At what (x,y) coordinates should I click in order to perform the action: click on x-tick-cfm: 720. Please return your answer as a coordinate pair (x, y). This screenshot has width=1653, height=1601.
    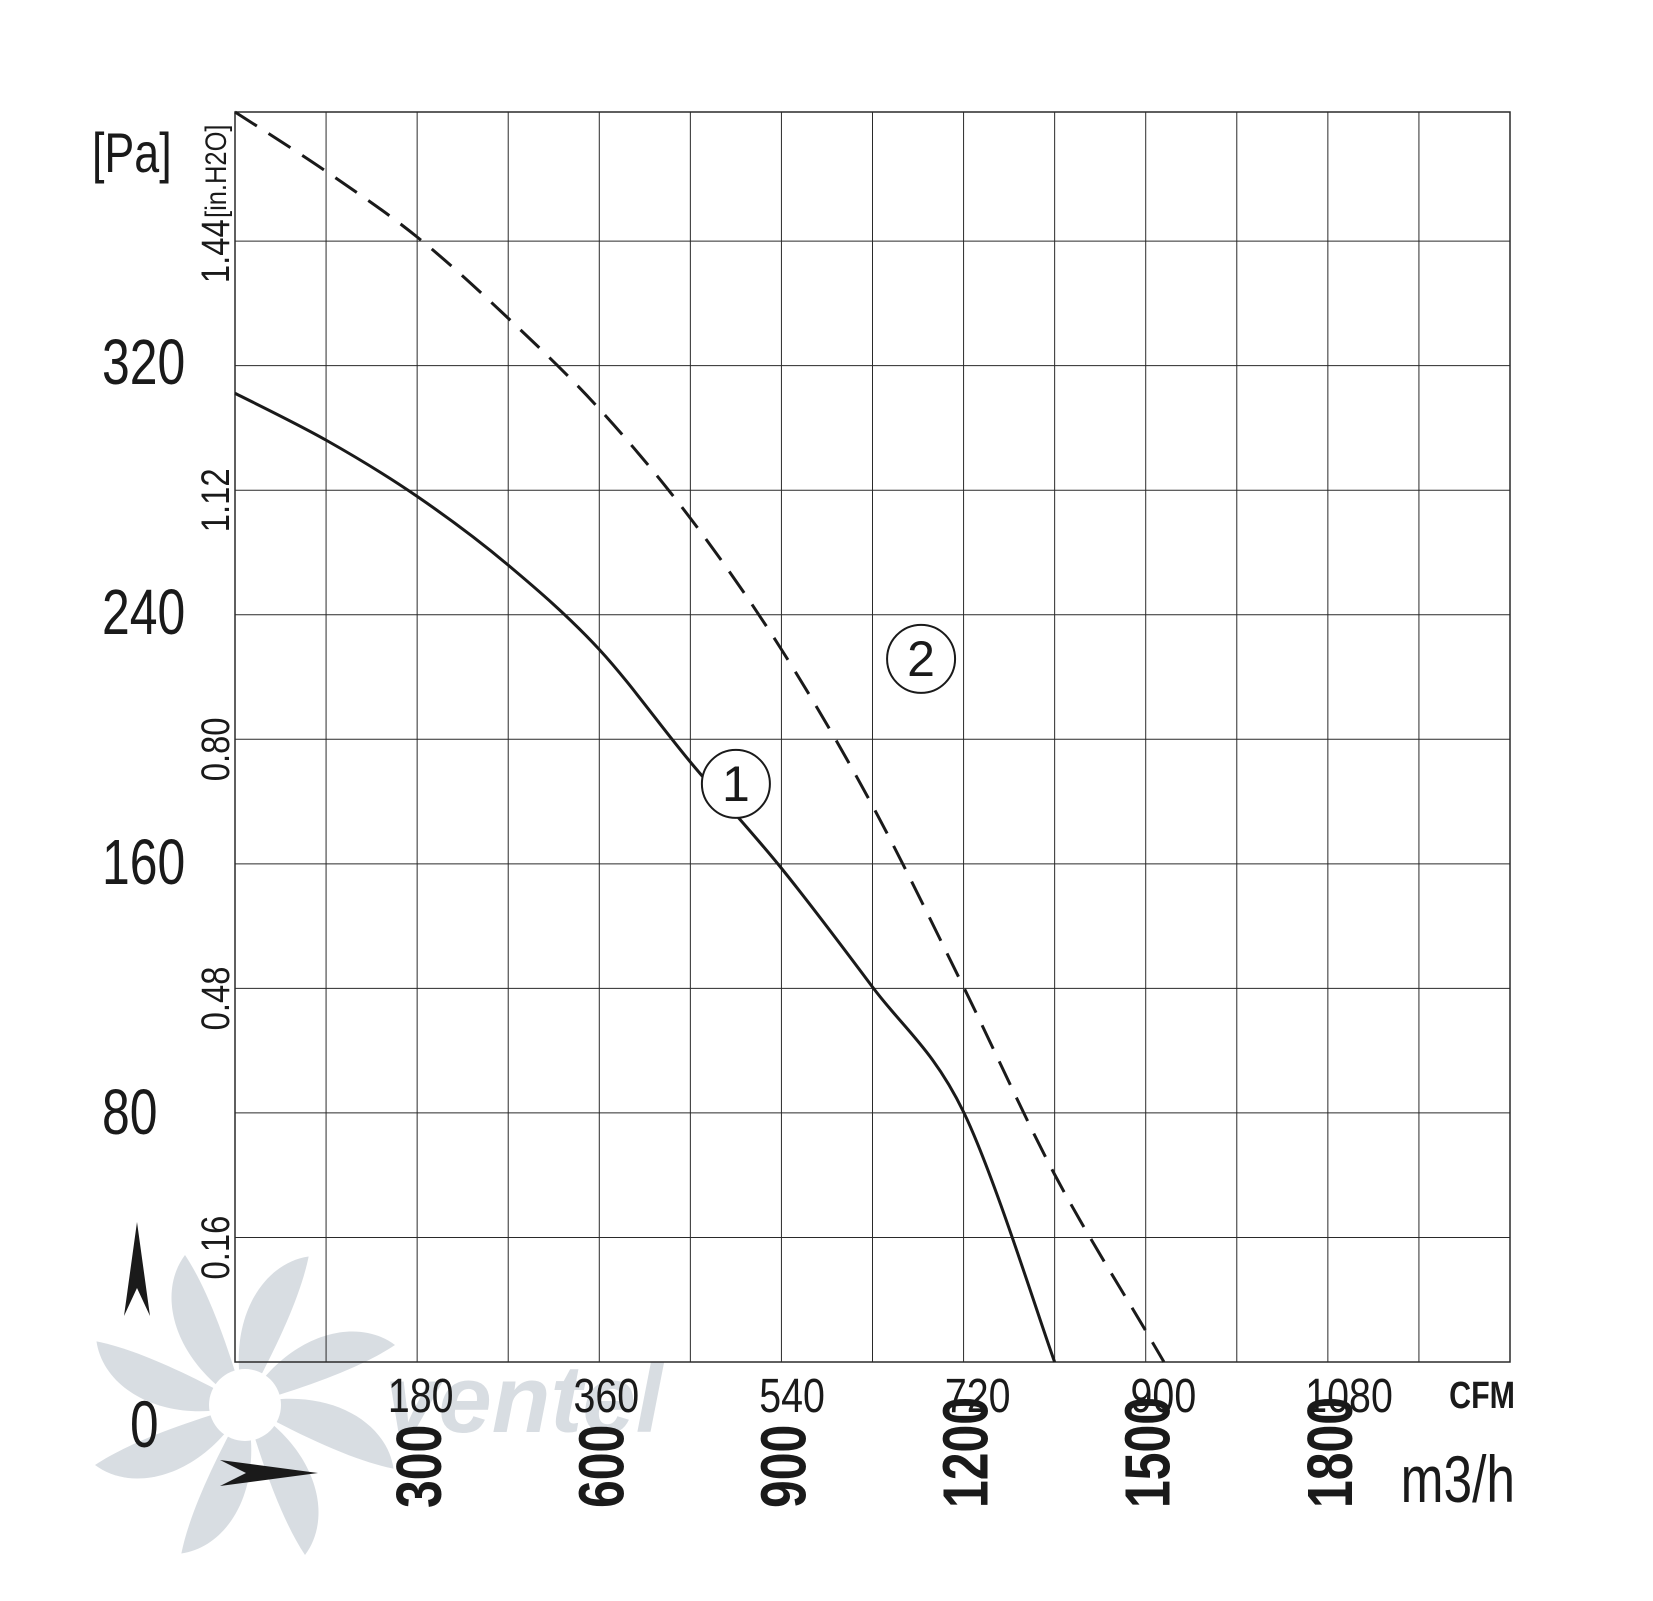
    Looking at the image, I should click on (978, 1396).